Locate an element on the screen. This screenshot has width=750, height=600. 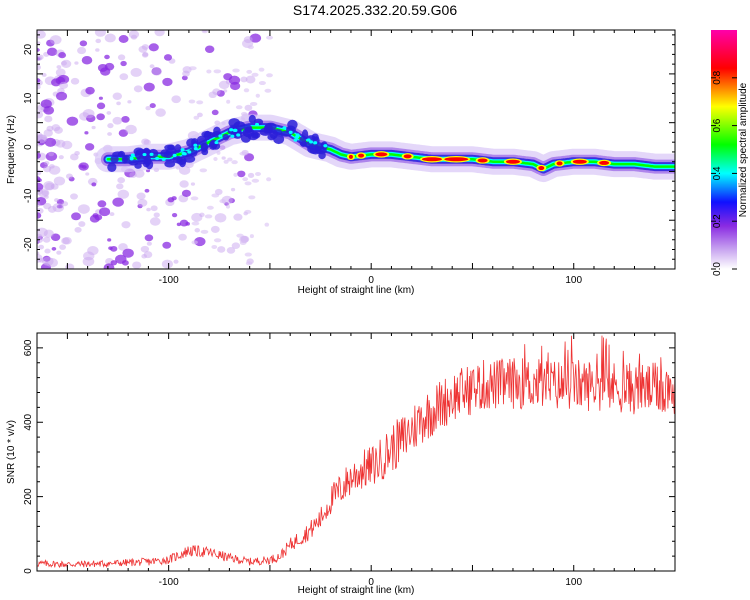
colorbar-tick-label: 0.0 is located at coordinates (717, 269).